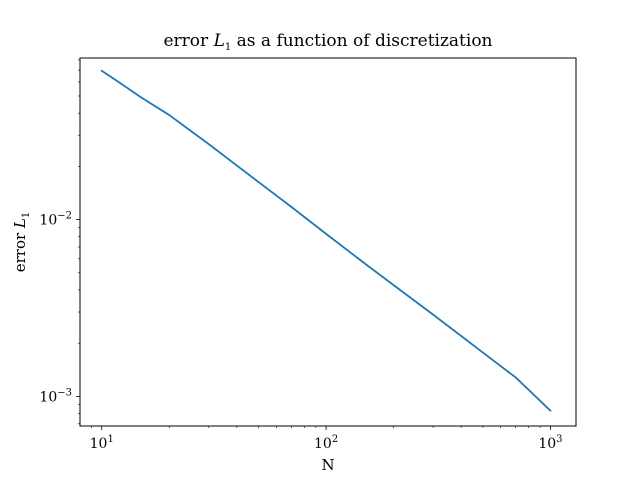  Describe the element at coordinates (326, 443) in the screenshot. I see `x-tick-label: 102` at that location.